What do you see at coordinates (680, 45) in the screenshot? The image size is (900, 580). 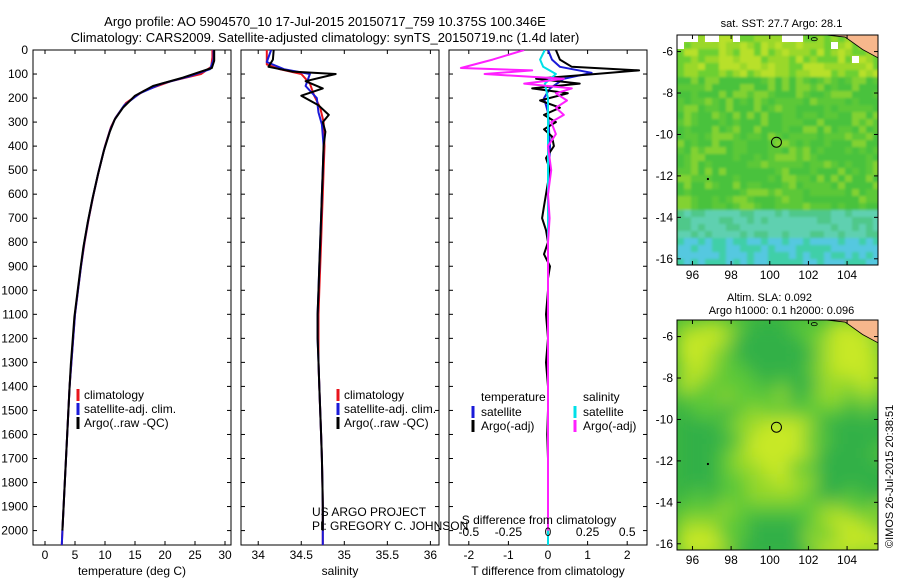 I see `map-missing-cell` at bounding box center [680, 45].